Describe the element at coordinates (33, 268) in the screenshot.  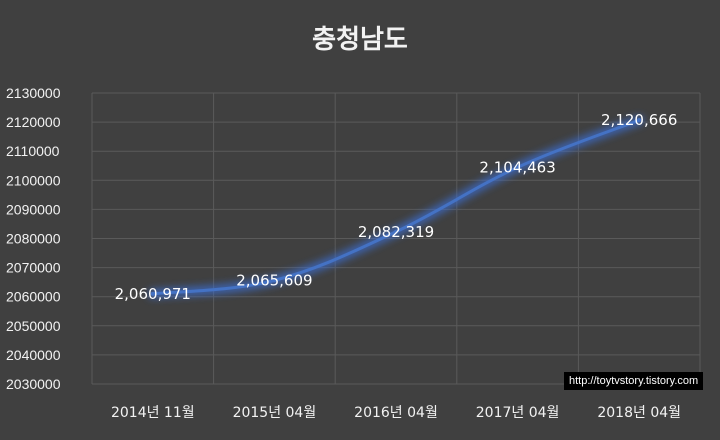
I see `y-tick-label: 2070000` at that location.